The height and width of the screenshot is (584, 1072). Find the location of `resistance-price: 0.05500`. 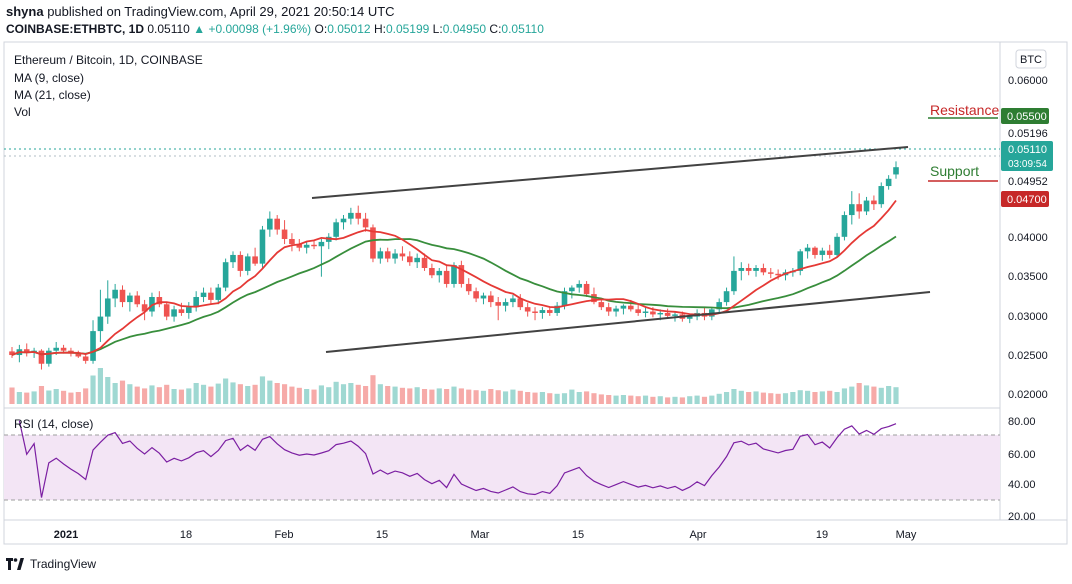

resistance-price: 0.05500 is located at coordinates (1027, 117).